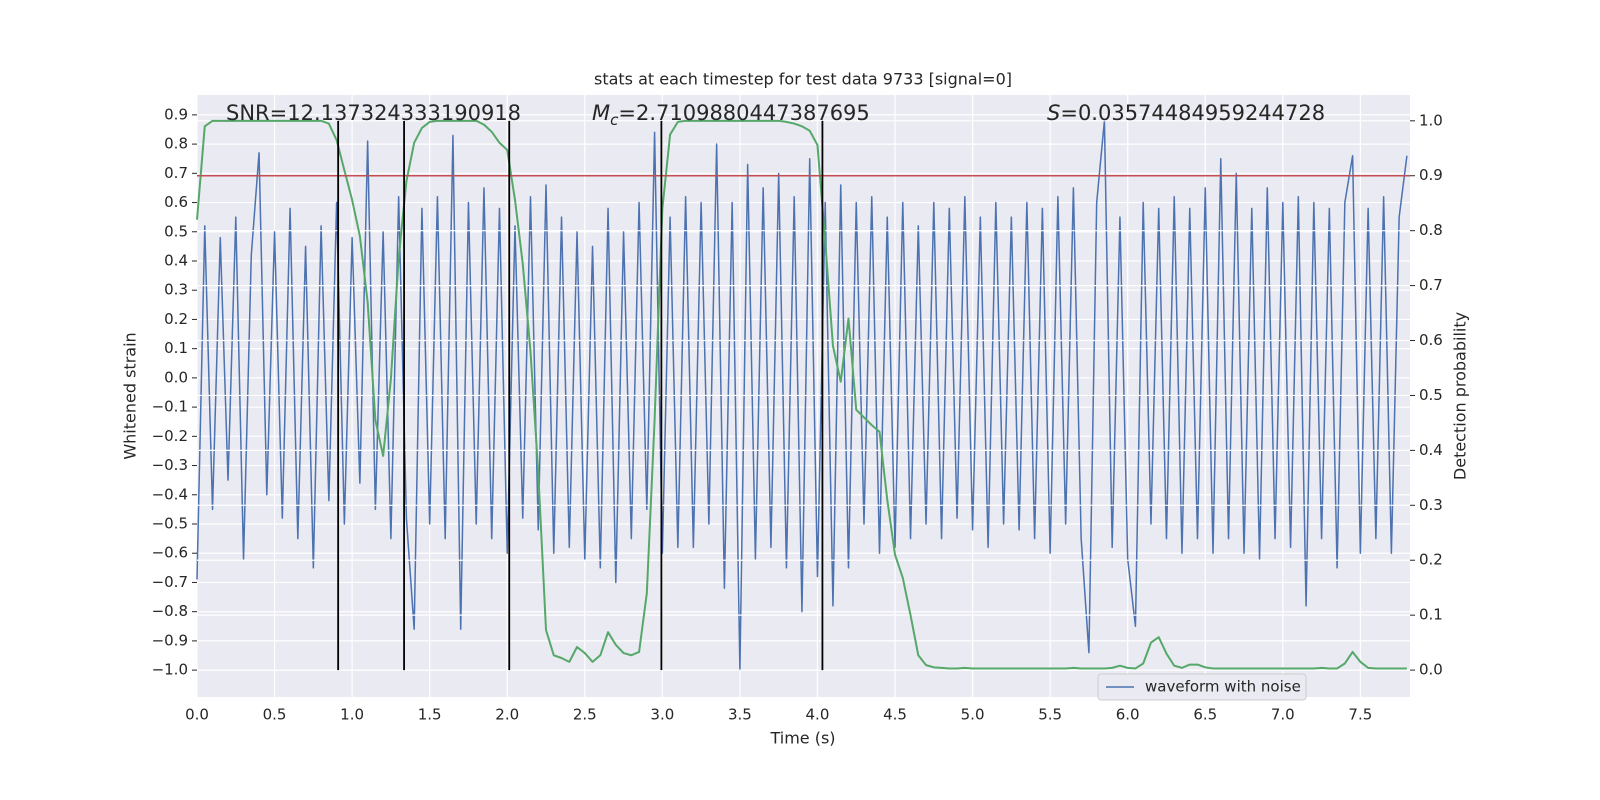  What do you see at coordinates (1431, 230) in the screenshot?
I see `y2-tick-label: 0.8` at bounding box center [1431, 230].